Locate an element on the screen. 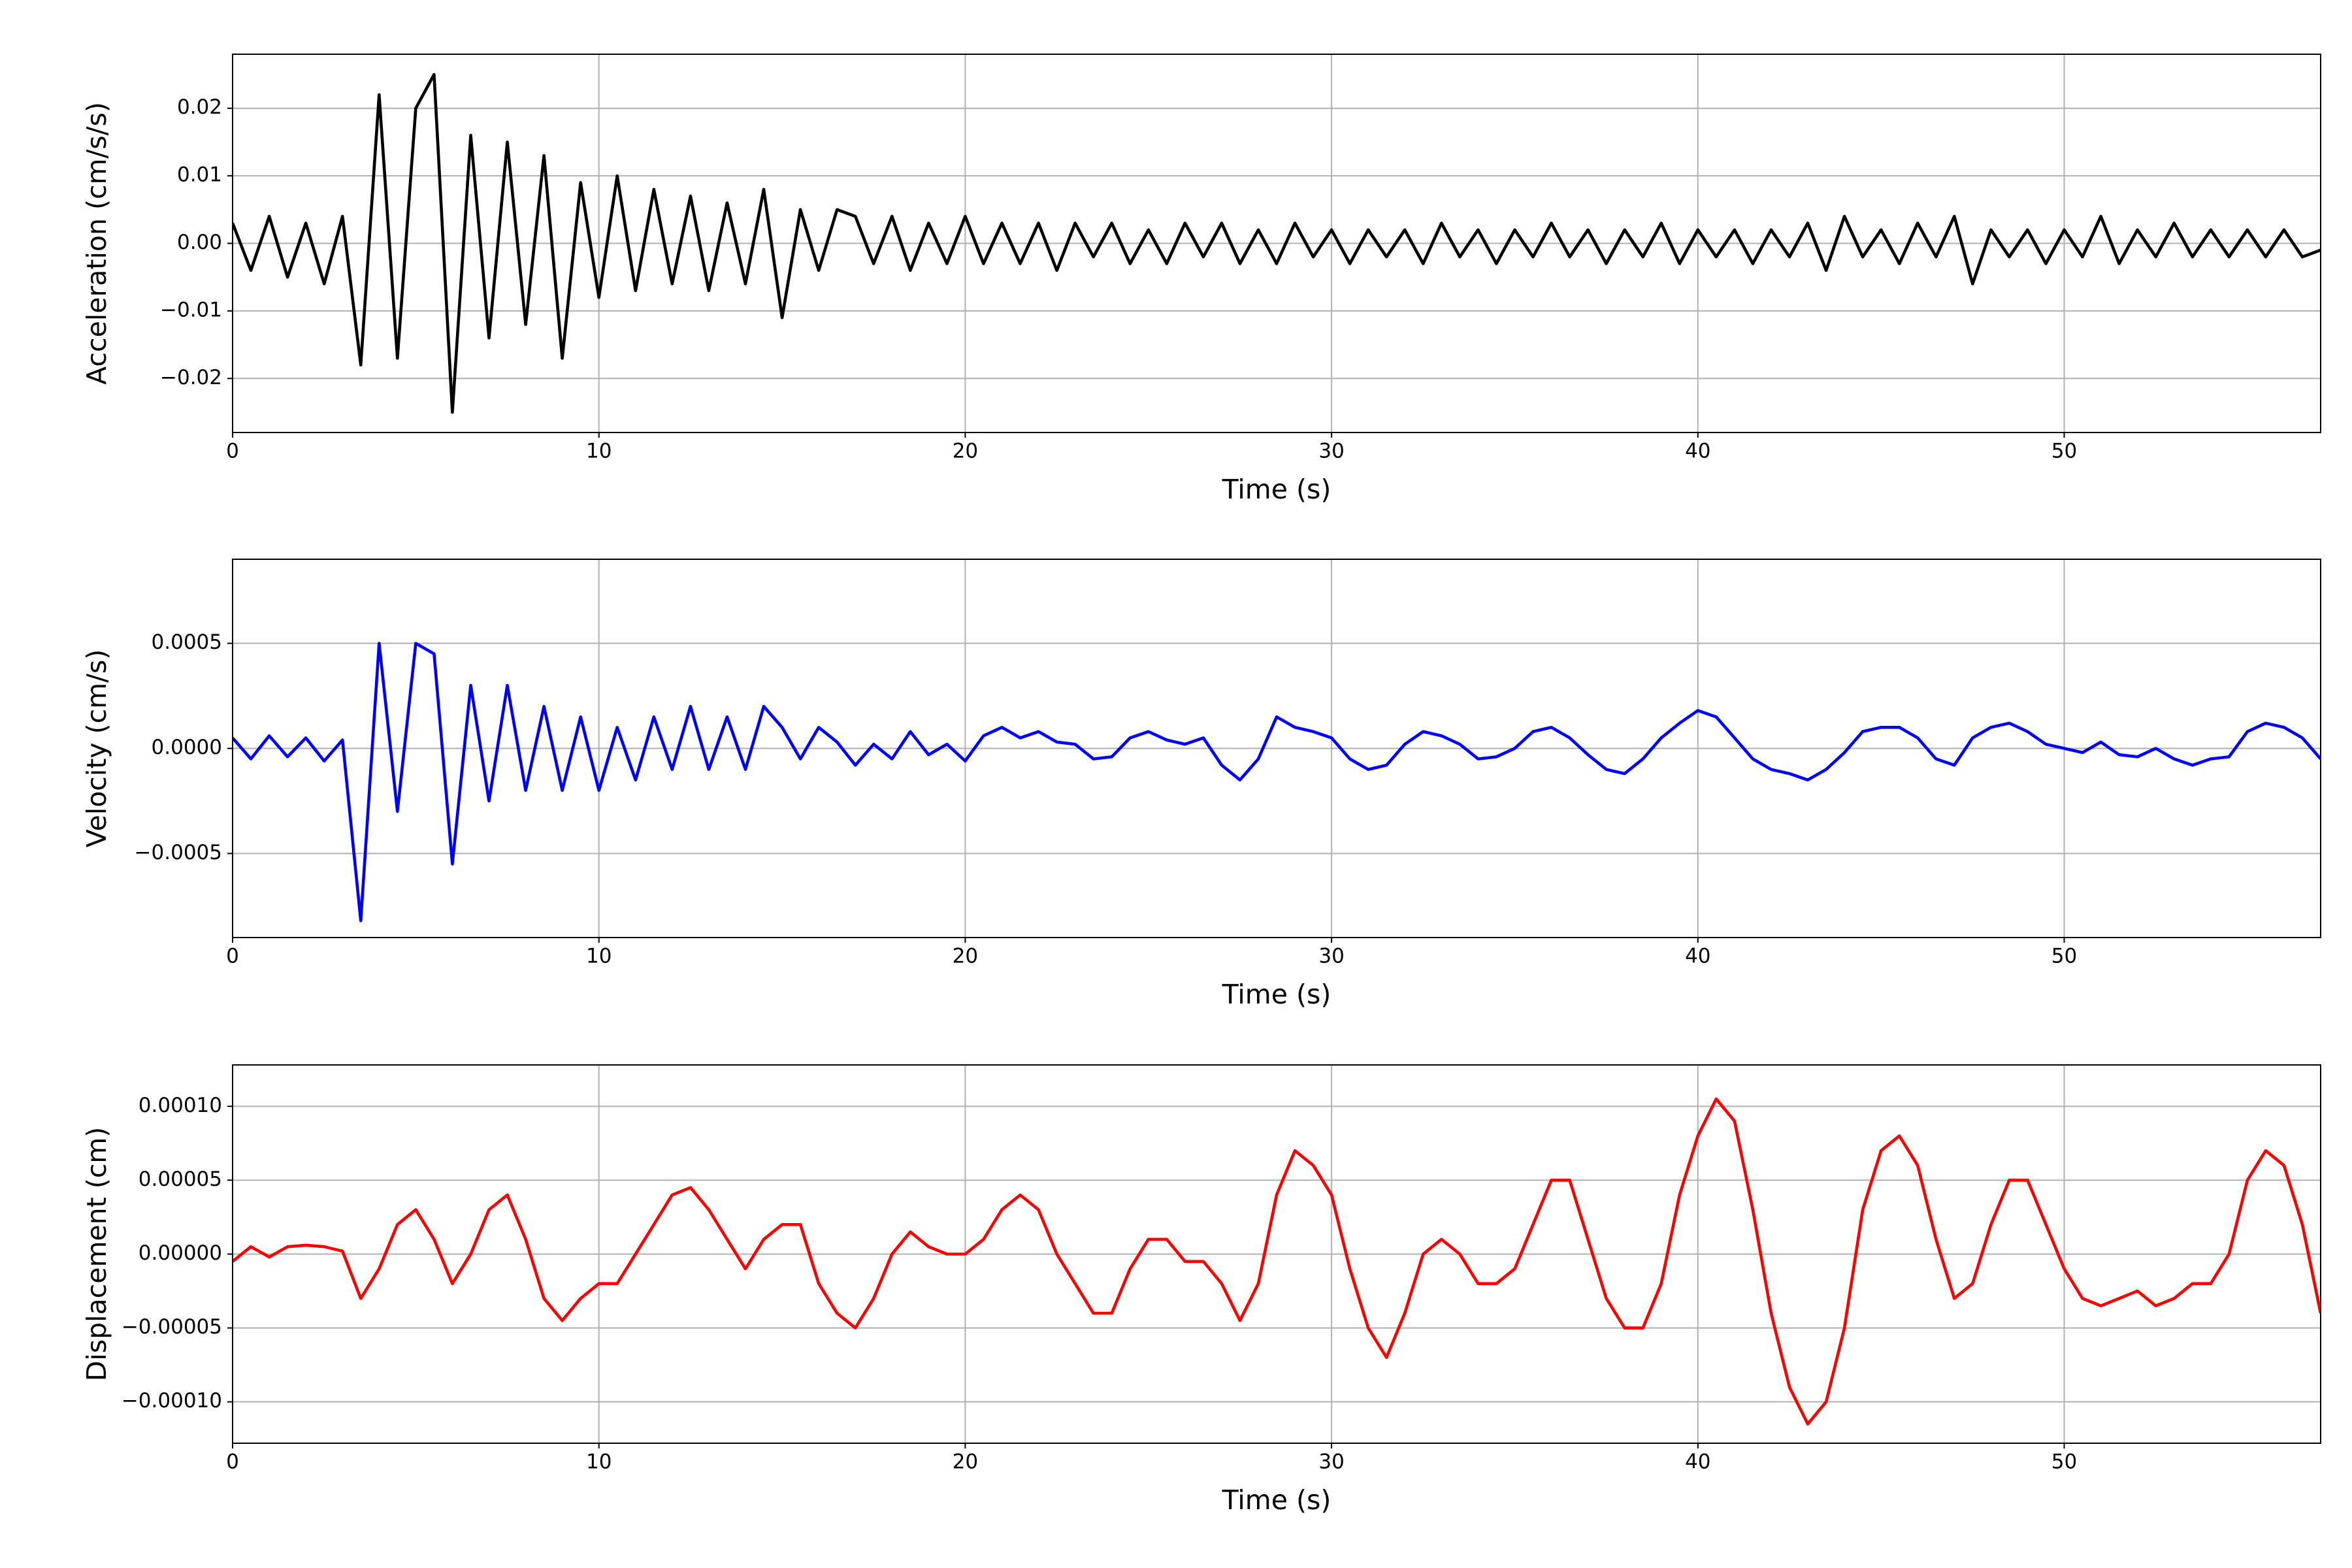 This screenshot has width=2352, height=1568. y-tick-label: −0.00010 is located at coordinates (172, 1401).